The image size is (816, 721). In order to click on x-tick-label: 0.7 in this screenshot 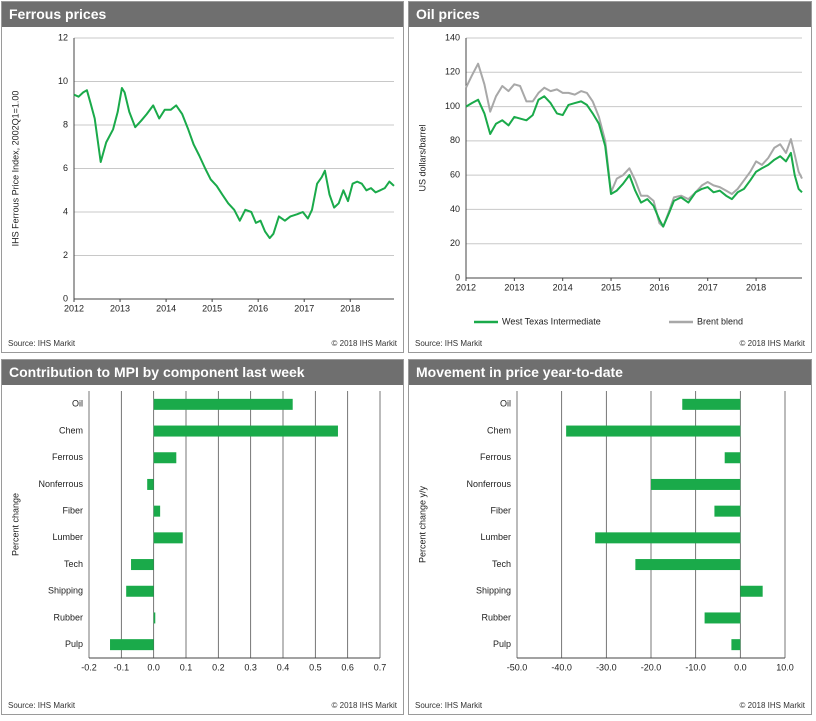, I will do `click(380, 667)`.